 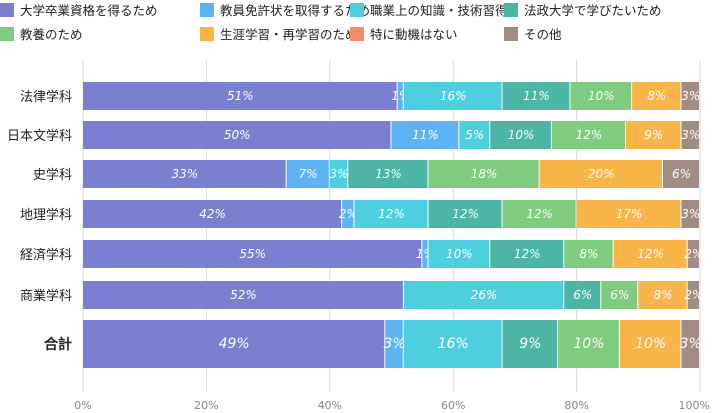 I want to click on bar-value-label: 42%, so click(x=212, y=214).